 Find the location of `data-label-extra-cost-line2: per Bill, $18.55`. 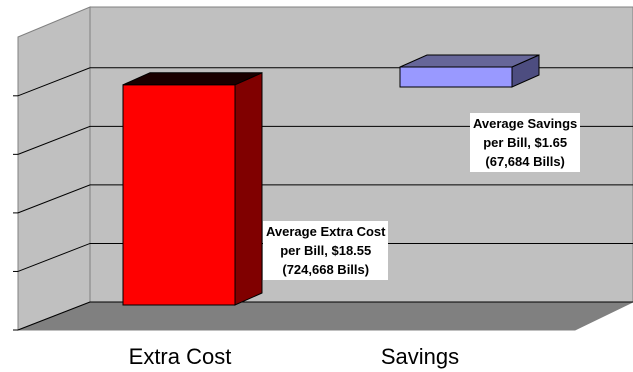

data-label-extra-cost-line2: per Bill, $18.55 is located at coordinates (326, 250).